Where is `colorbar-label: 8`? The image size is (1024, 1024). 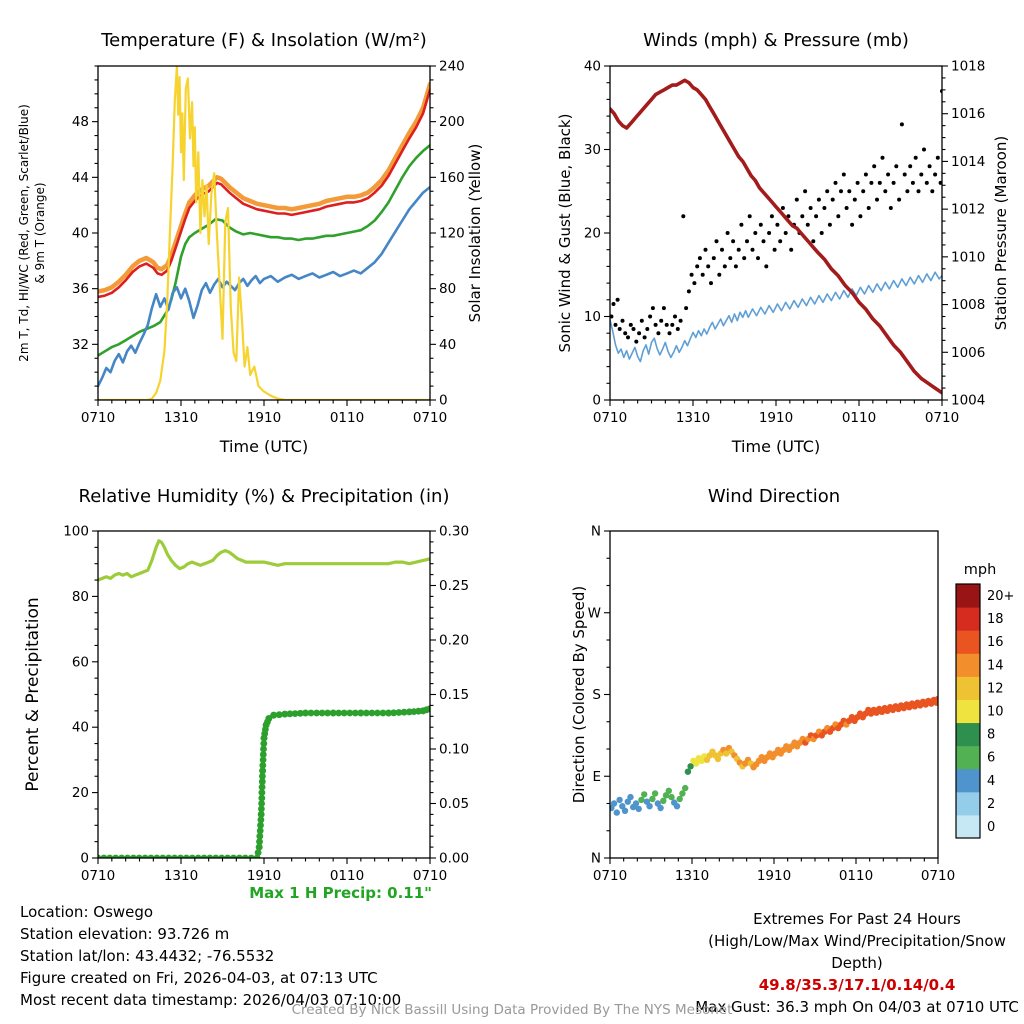
colorbar-label: 8 is located at coordinates (991, 735).